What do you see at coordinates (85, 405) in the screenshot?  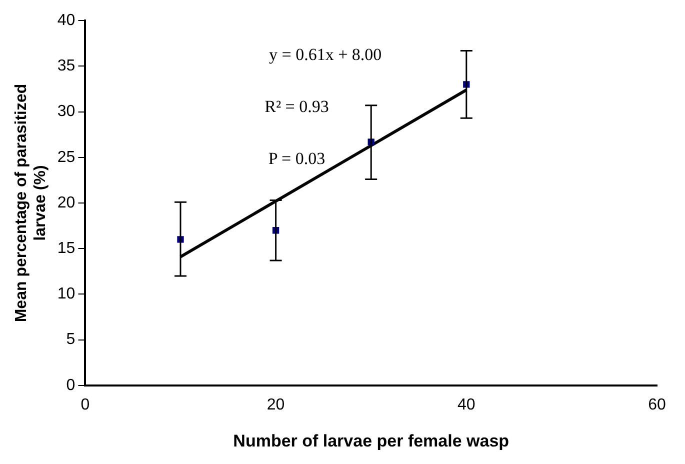 I see `x-tick-label: 0` at bounding box center [85, 405].